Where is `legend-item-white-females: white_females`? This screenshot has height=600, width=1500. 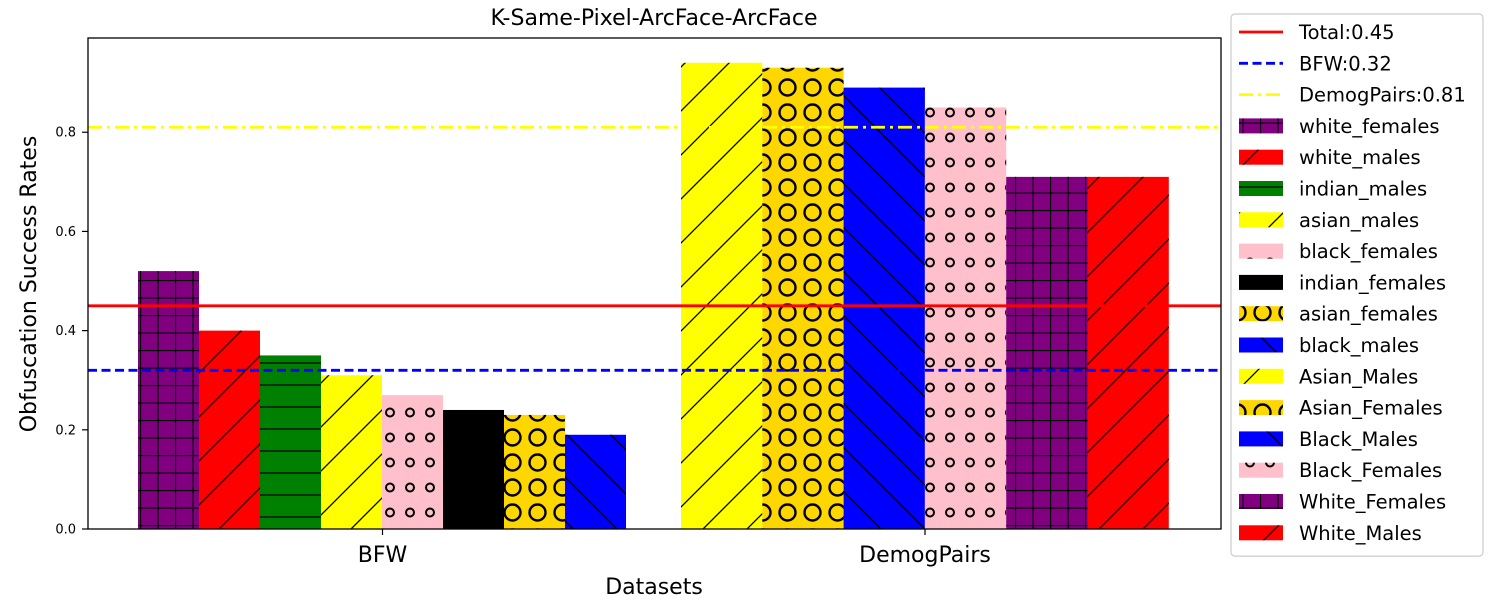
legend-item-white-females: white_females is located at coordinates (1339, 126).